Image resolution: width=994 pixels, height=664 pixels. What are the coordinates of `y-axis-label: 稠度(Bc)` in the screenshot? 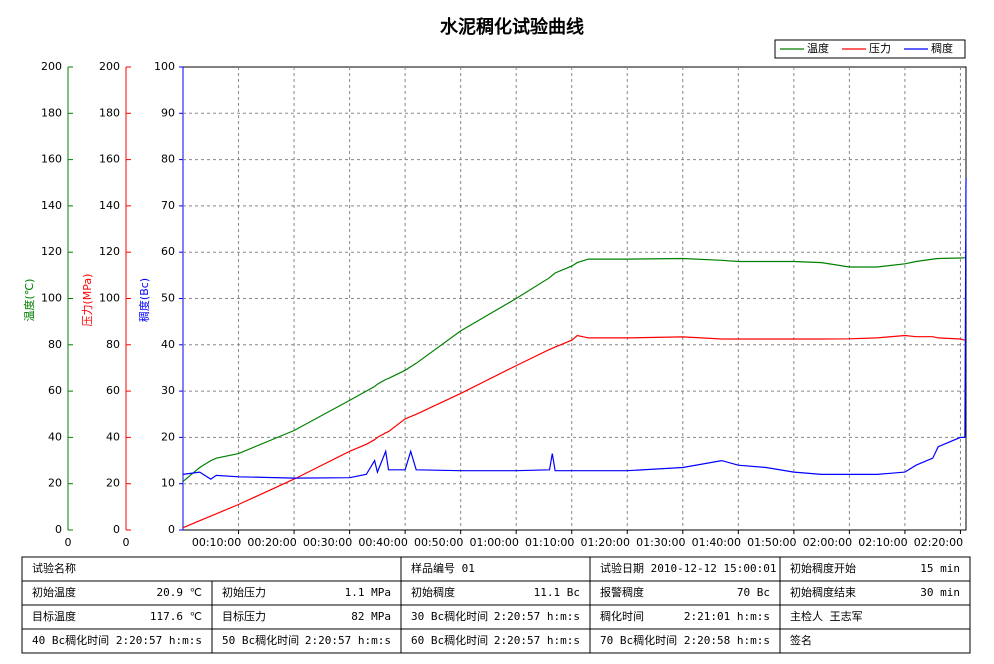 It's located at (144, 300).